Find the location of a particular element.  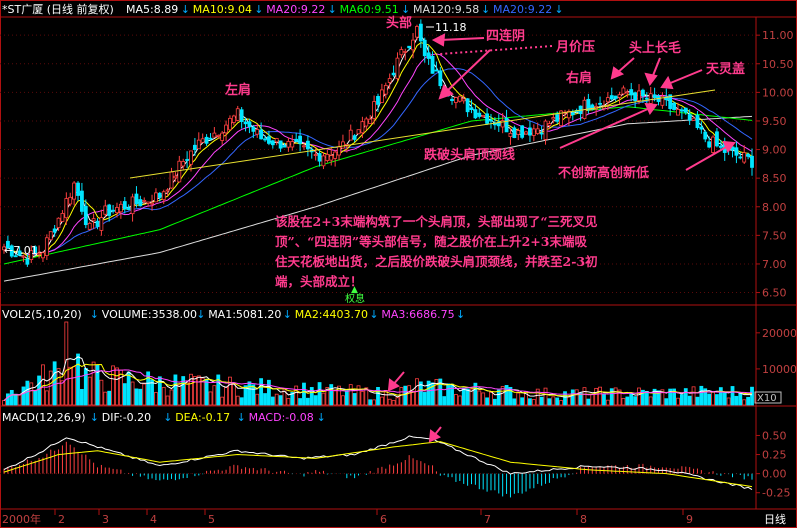

break-neckline-label: 跌破头肩顶颈线 is located at coordinates (469, 155).